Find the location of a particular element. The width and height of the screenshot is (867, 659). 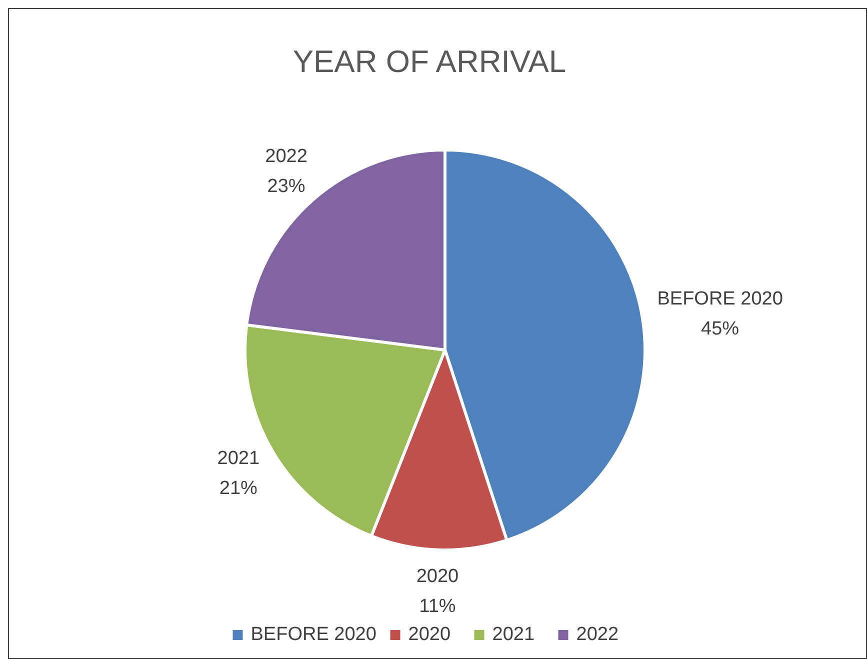

data-label: 21% is located at coordinates (238, 489).